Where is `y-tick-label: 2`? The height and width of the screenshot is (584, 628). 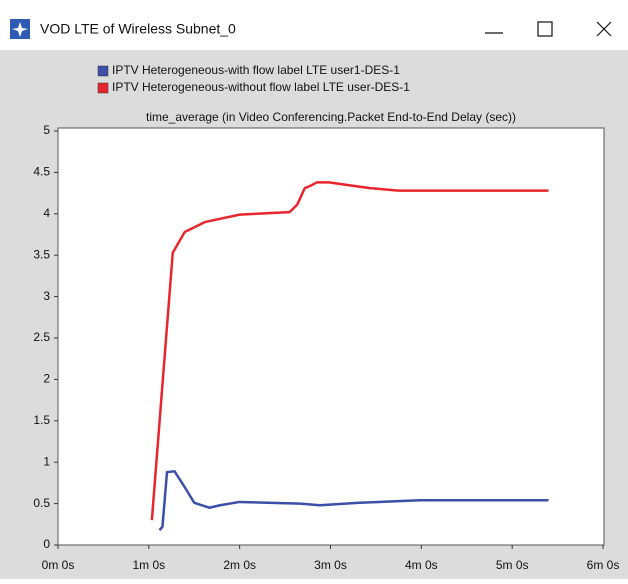
y-tick-label: 2 is located at coordinates (46, 379).